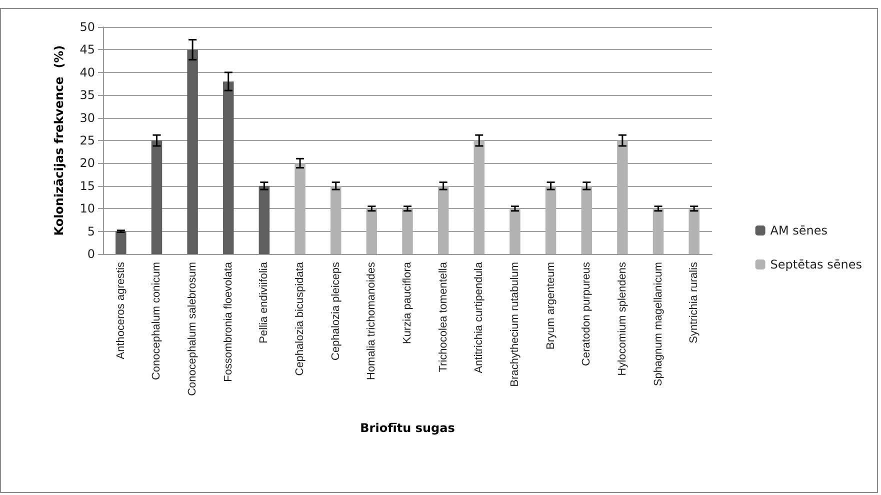 Image resolution: width=881 pixels, height=495 pixels. Describe the element at coordinates (91, 254) in the screenshot. I see `y-tick-label: 0` at that location.